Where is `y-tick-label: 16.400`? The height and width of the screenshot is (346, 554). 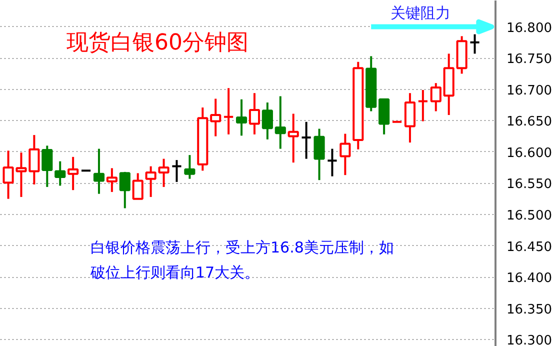 y-tick-label: 16.400 is located at coordinates (529, 278).